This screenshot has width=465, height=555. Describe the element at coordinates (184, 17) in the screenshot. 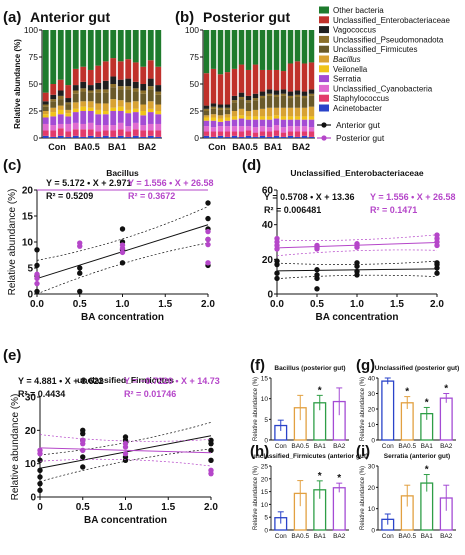

I see `panel-letter-b: (b)` at that location.